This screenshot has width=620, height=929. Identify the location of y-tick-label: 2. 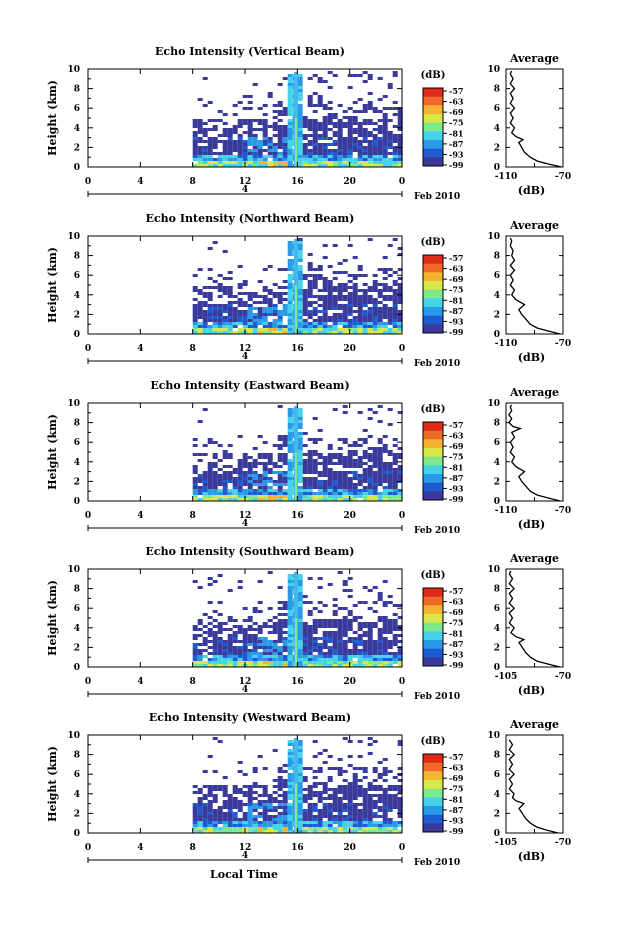
(77, 648).